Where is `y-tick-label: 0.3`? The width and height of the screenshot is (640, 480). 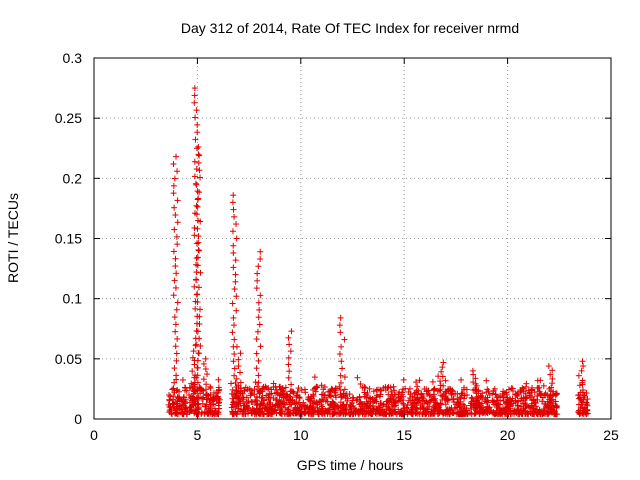 y-tick-label: 0.3 is located at coordinates (73, 58).